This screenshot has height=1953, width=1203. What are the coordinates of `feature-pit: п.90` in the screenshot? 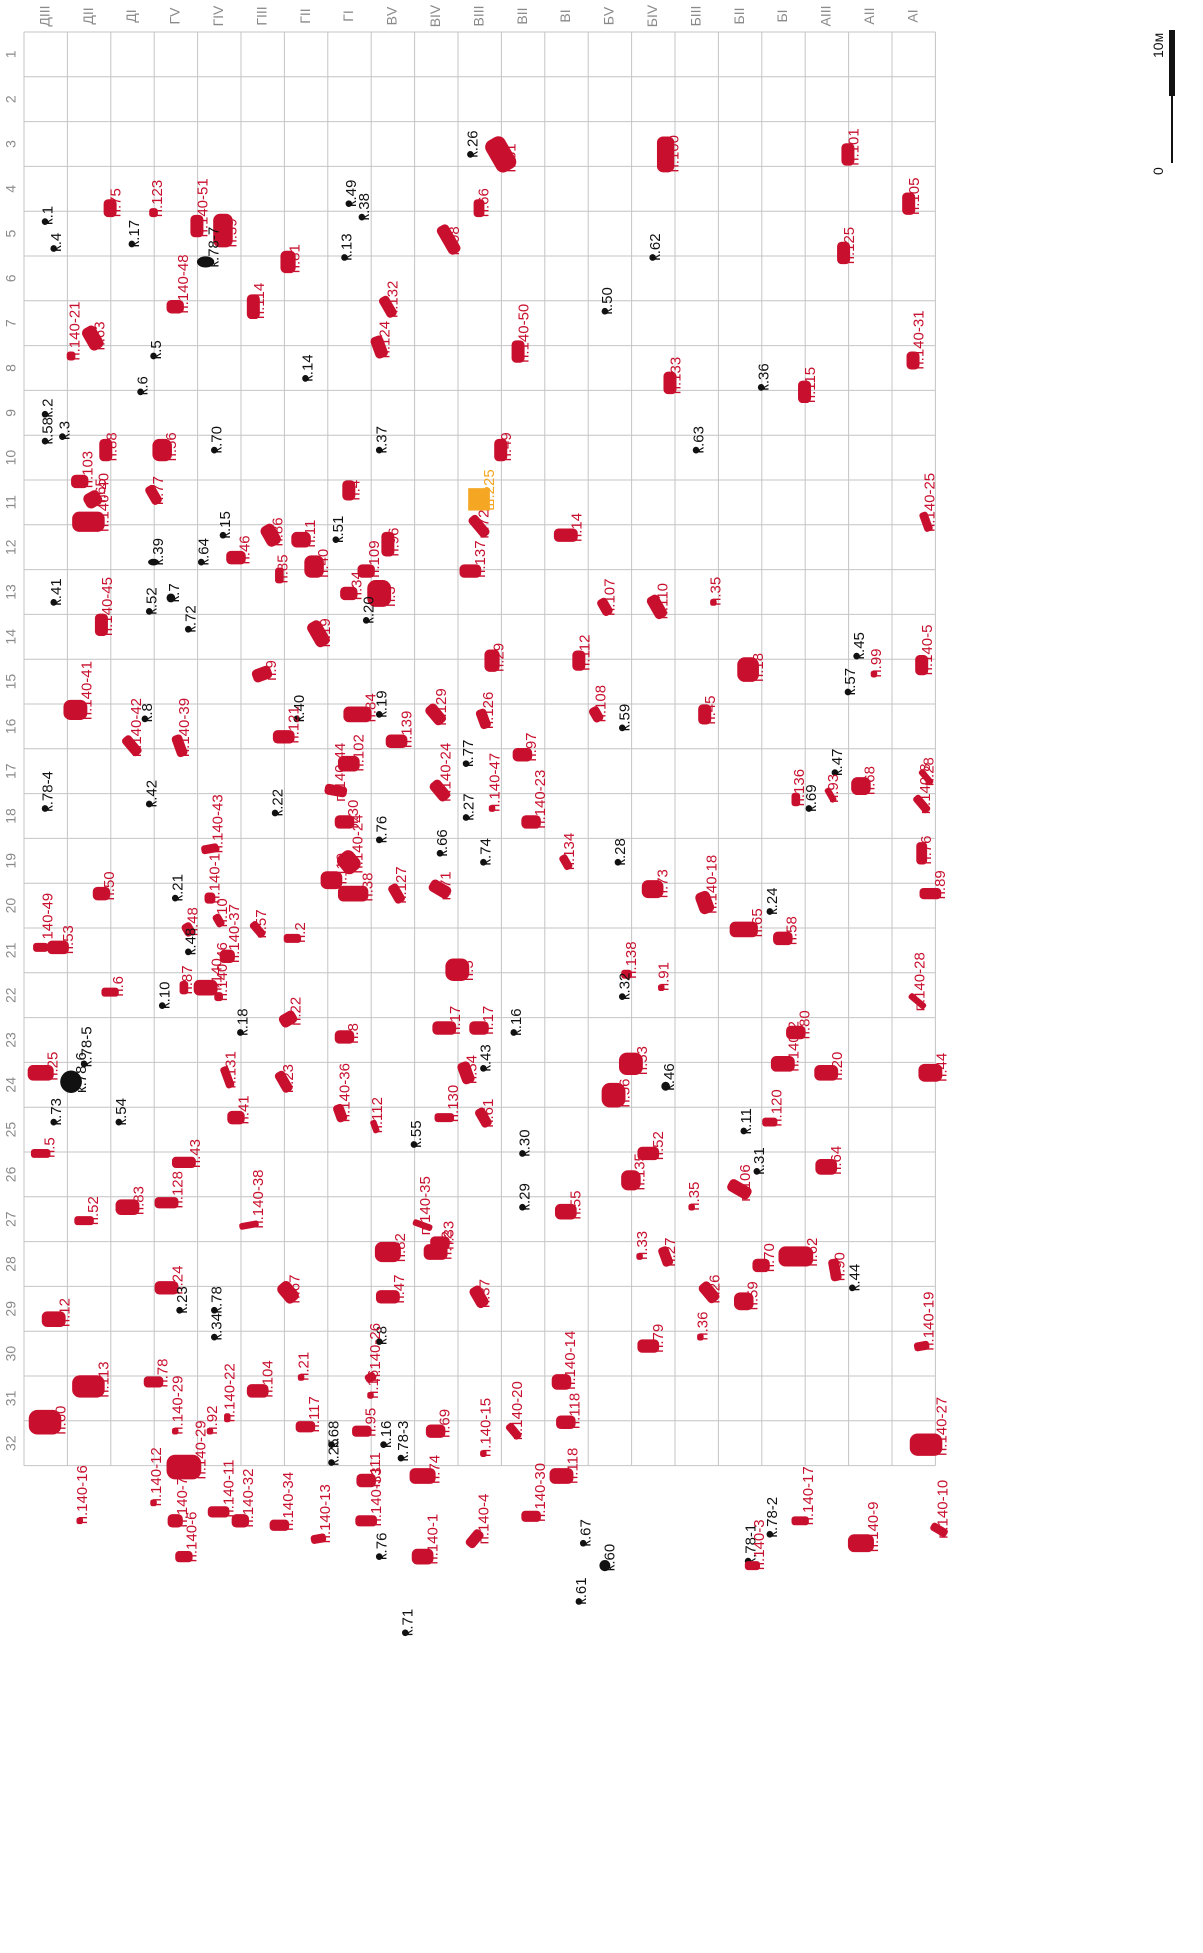 It's located at (838, 1267).